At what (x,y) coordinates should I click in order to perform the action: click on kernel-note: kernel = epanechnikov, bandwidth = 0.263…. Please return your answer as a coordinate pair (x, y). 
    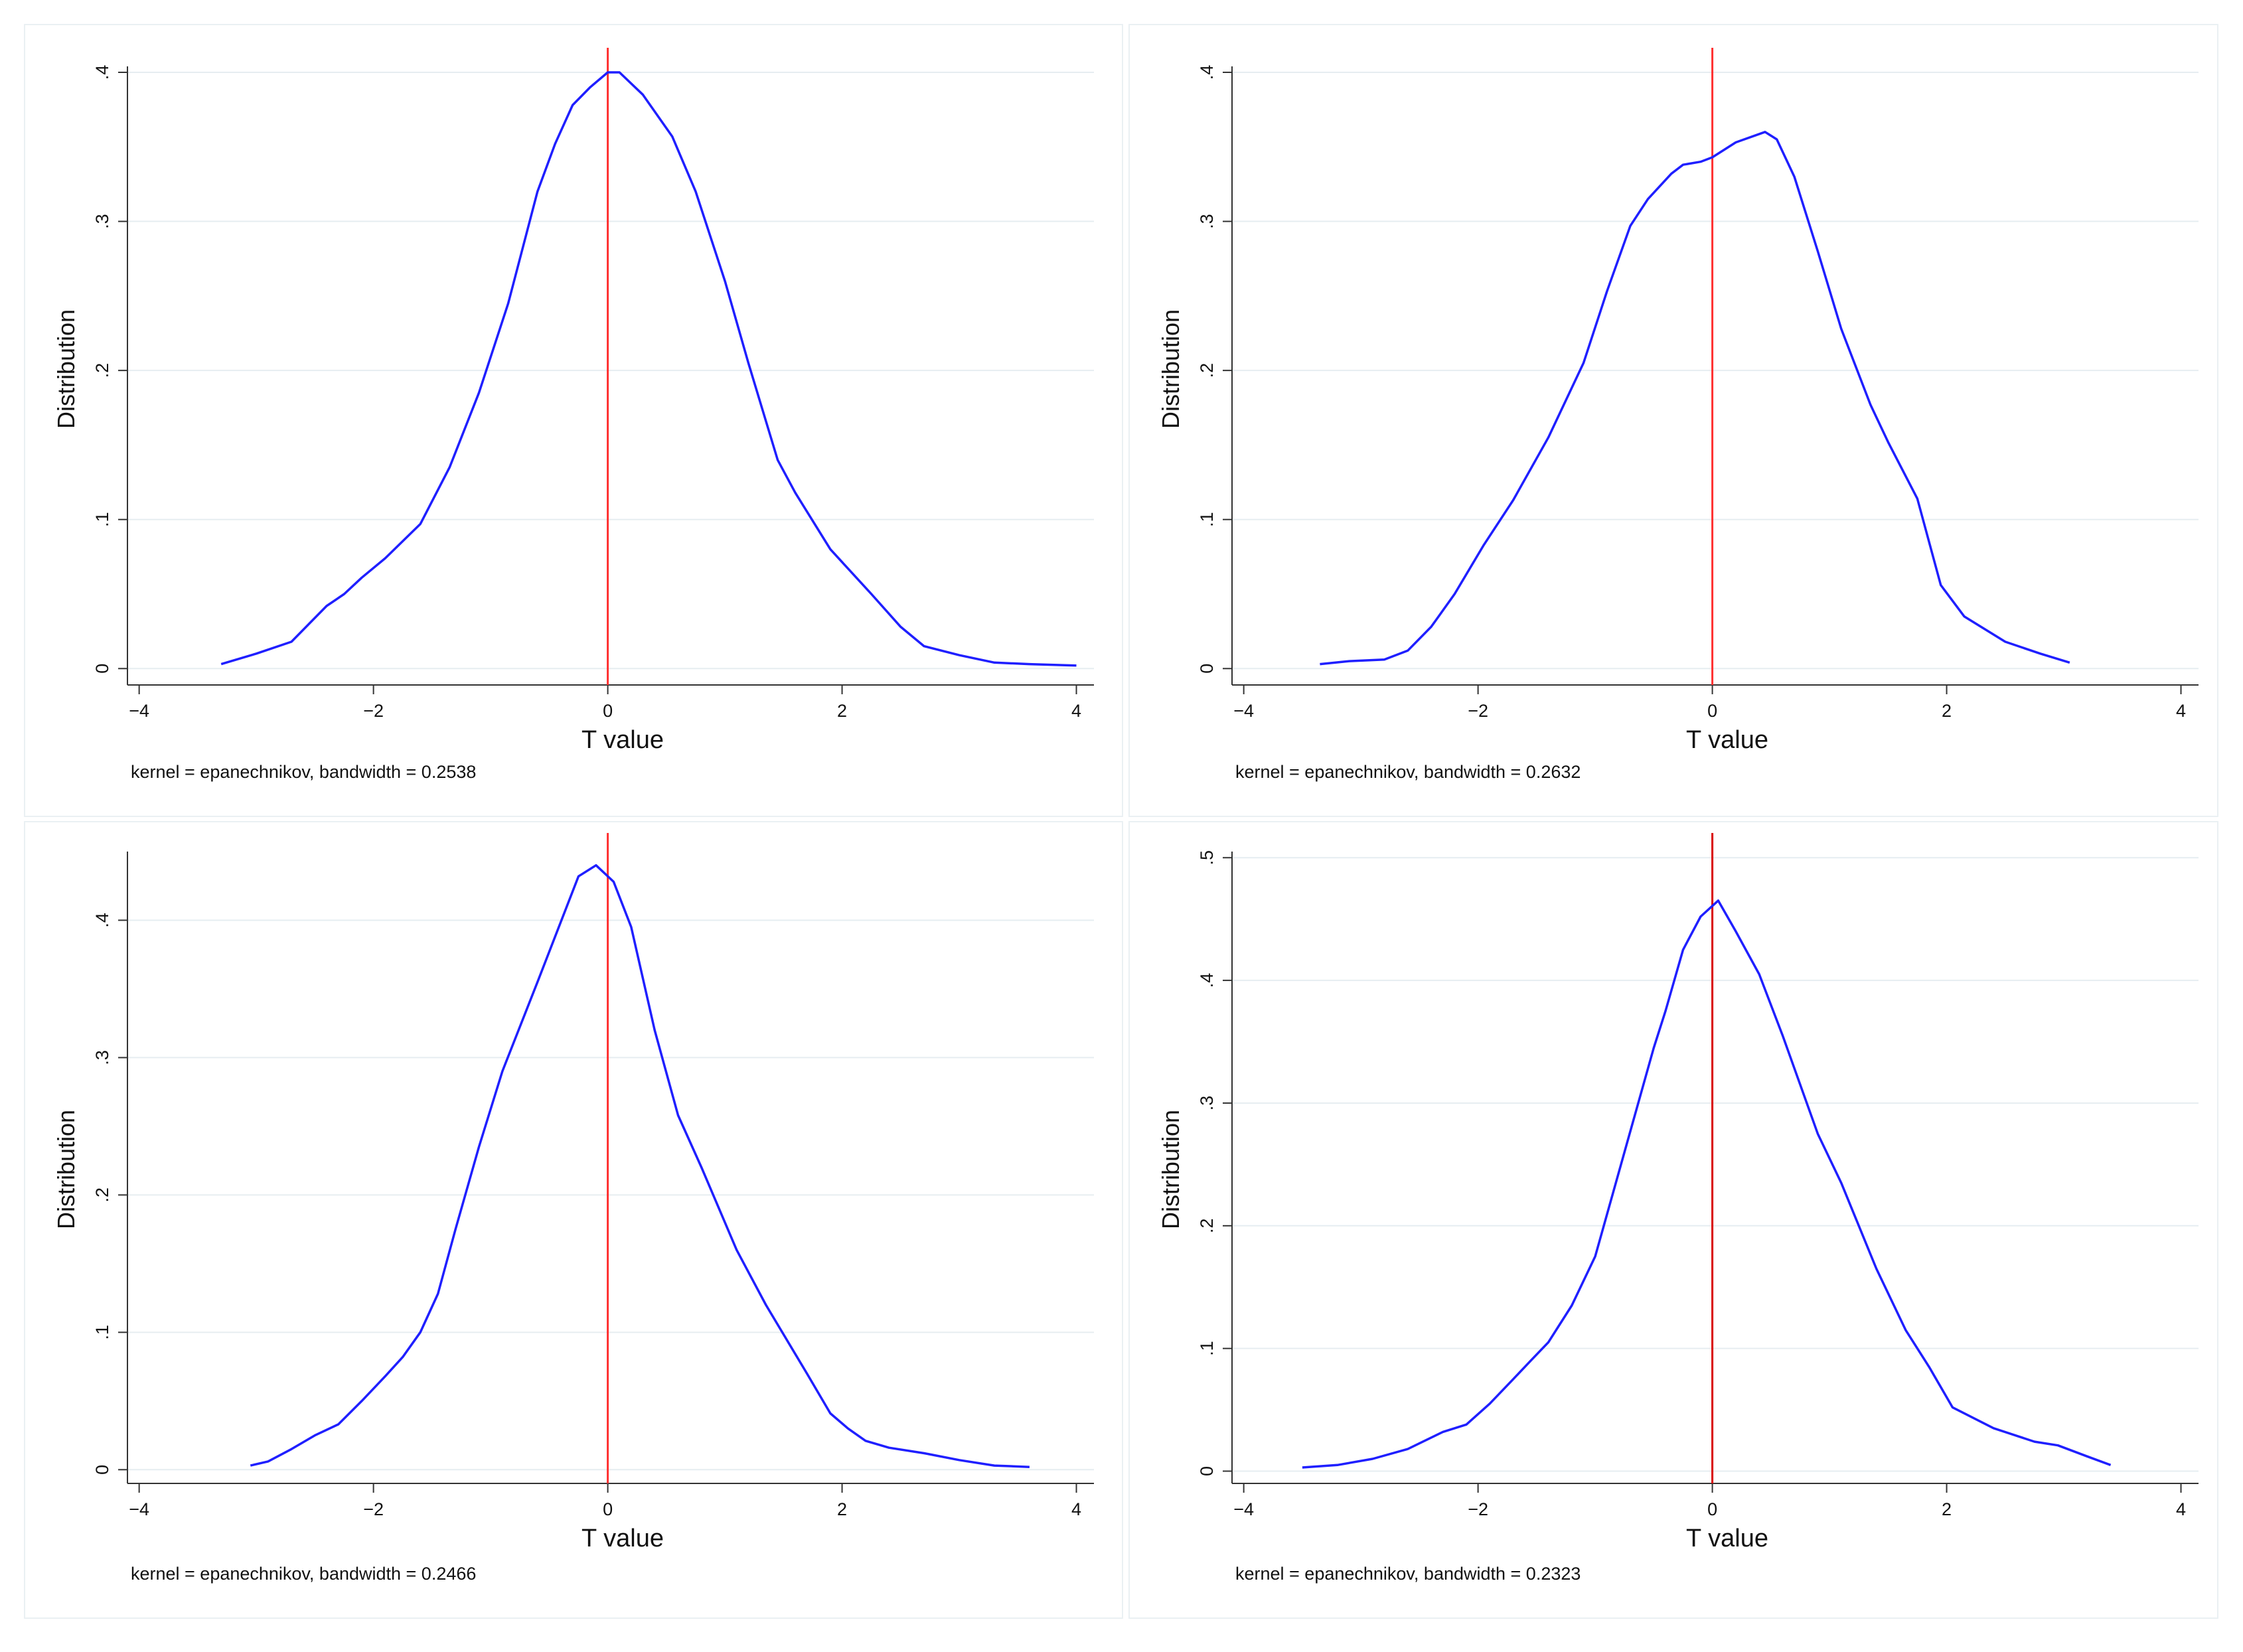
    Looking at the image, I should click on (1408, 772).